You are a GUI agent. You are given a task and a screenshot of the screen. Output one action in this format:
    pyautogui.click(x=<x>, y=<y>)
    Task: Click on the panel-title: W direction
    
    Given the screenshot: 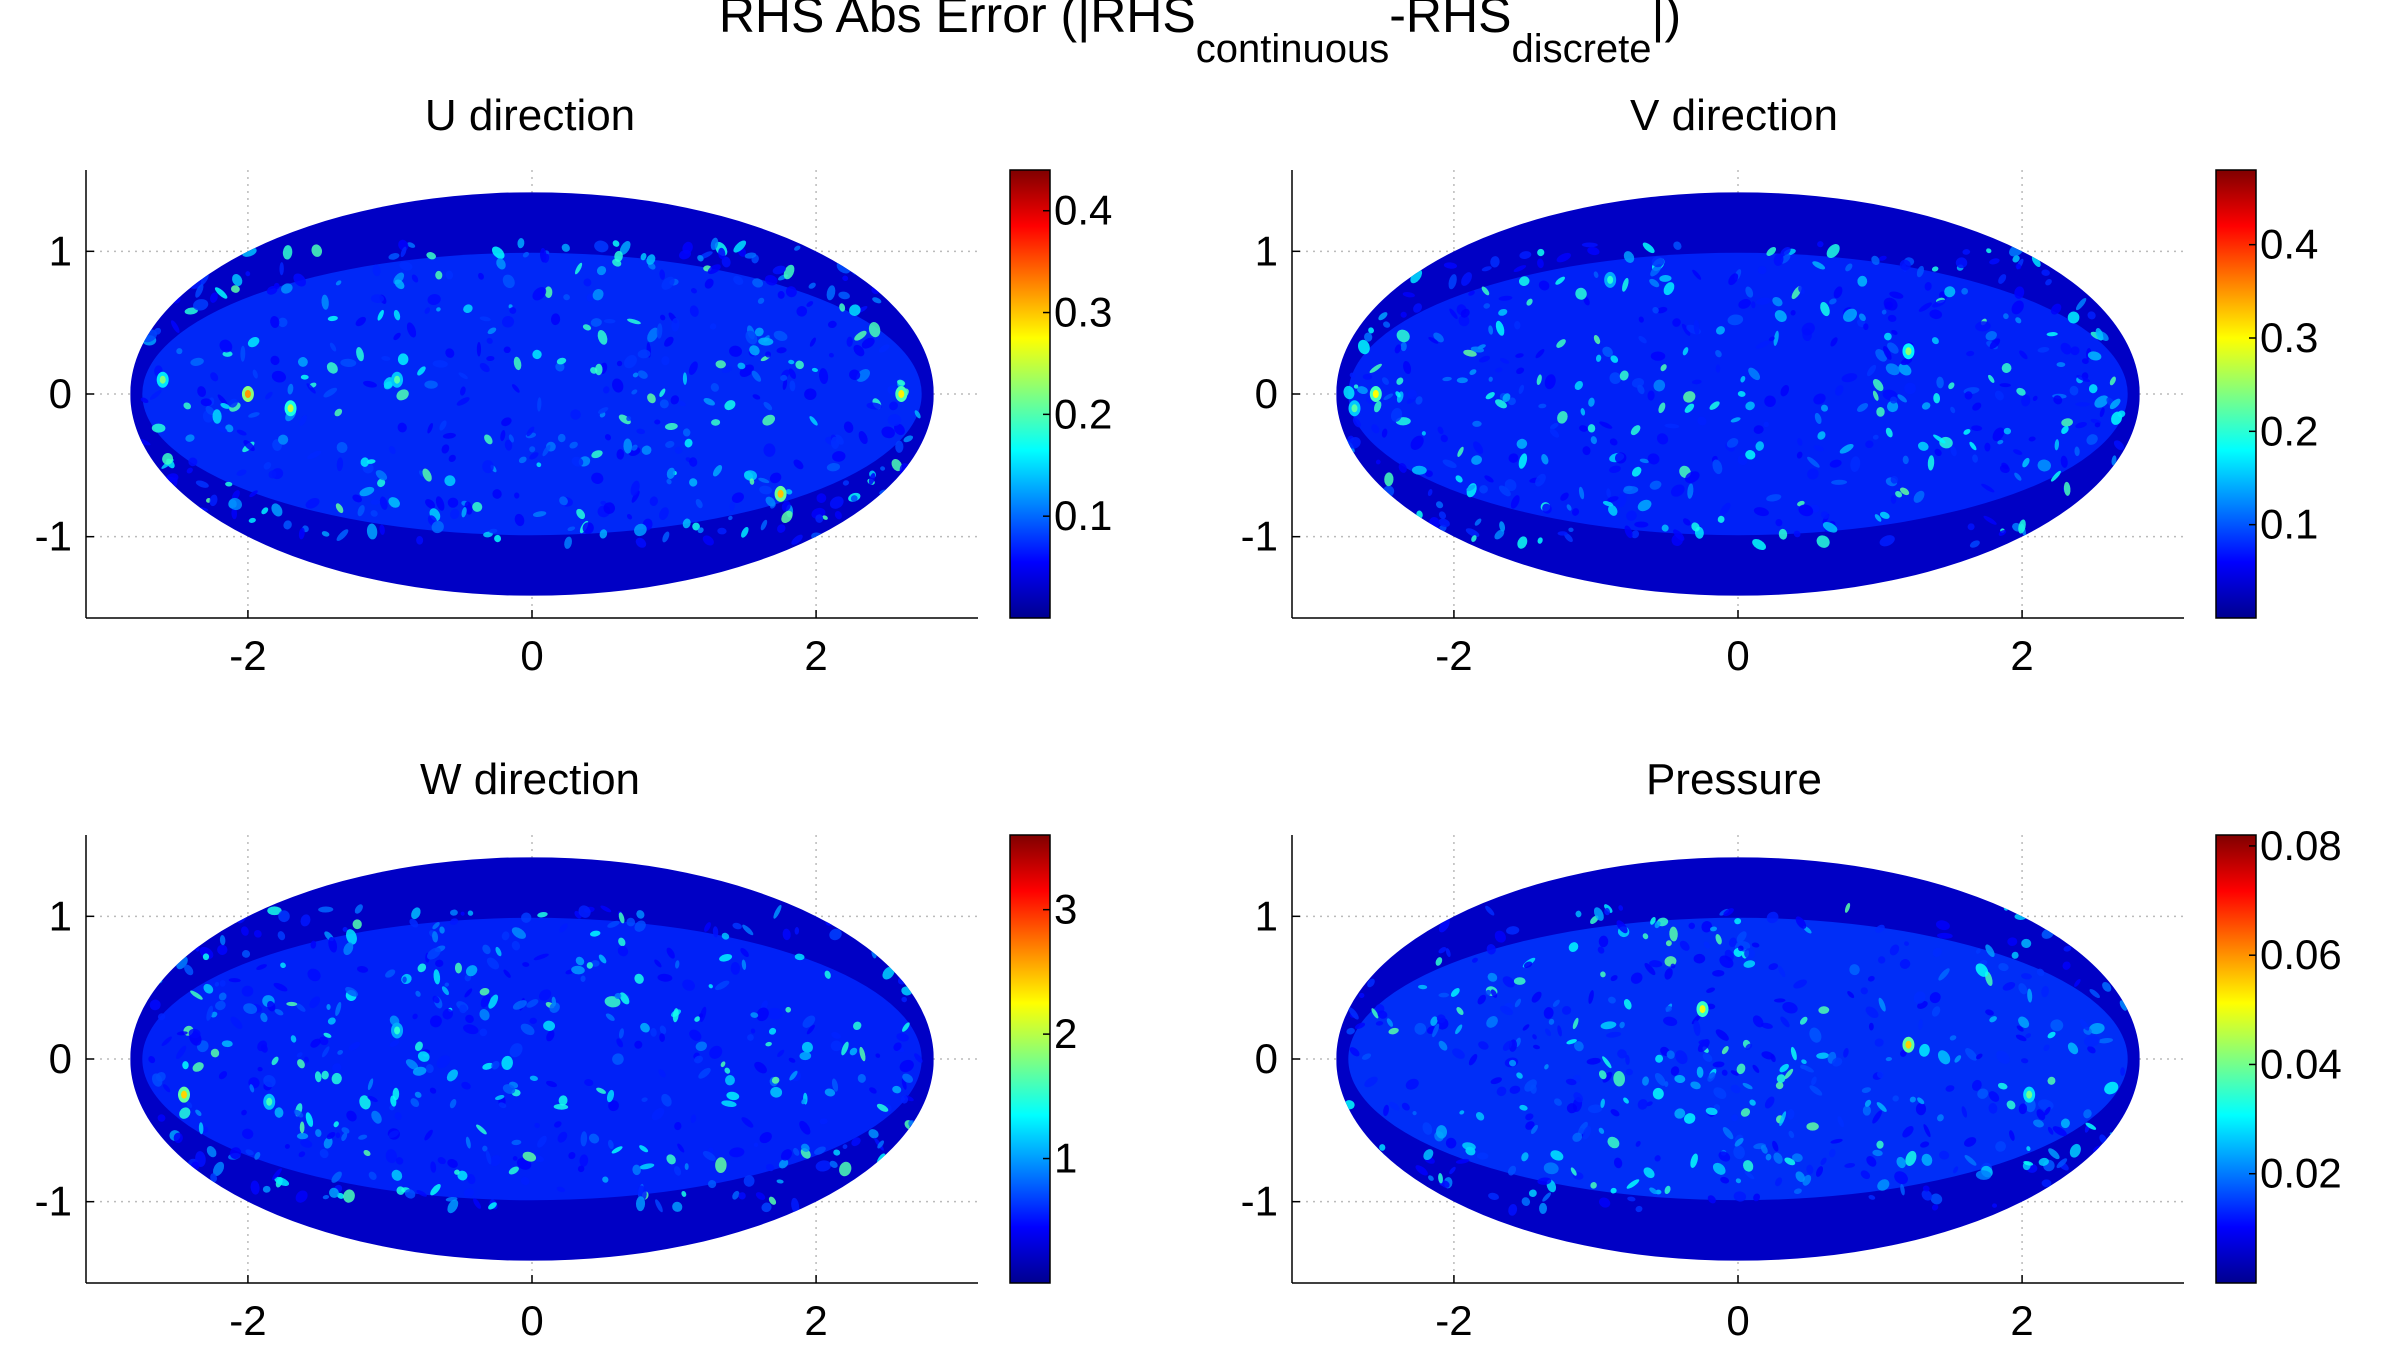 What is the action you would take?
    pyautogui.click(x=530, y=779)
    